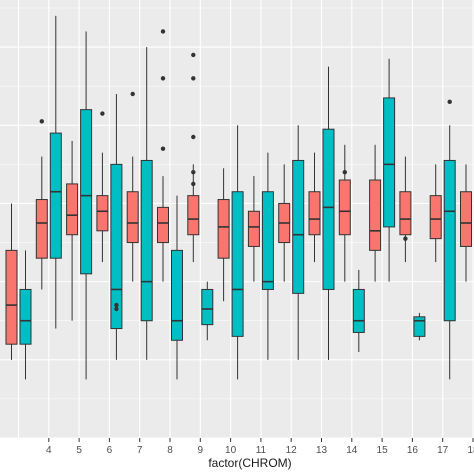  What do you see at coordinates (470, 450) in the screenshot?
I see `x-tick-label: 18` at bounding box center [470, 450].